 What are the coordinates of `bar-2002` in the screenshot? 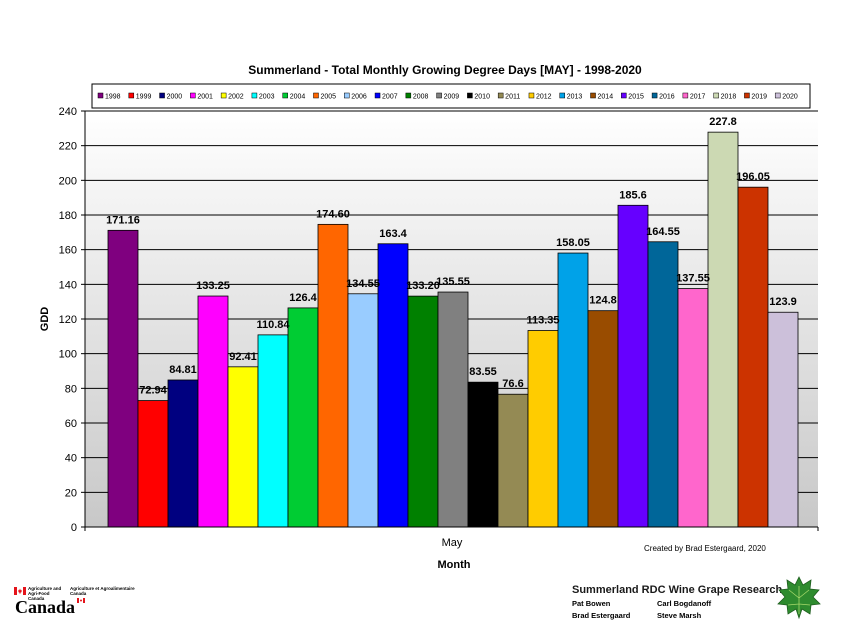 It's located at (243, 447).